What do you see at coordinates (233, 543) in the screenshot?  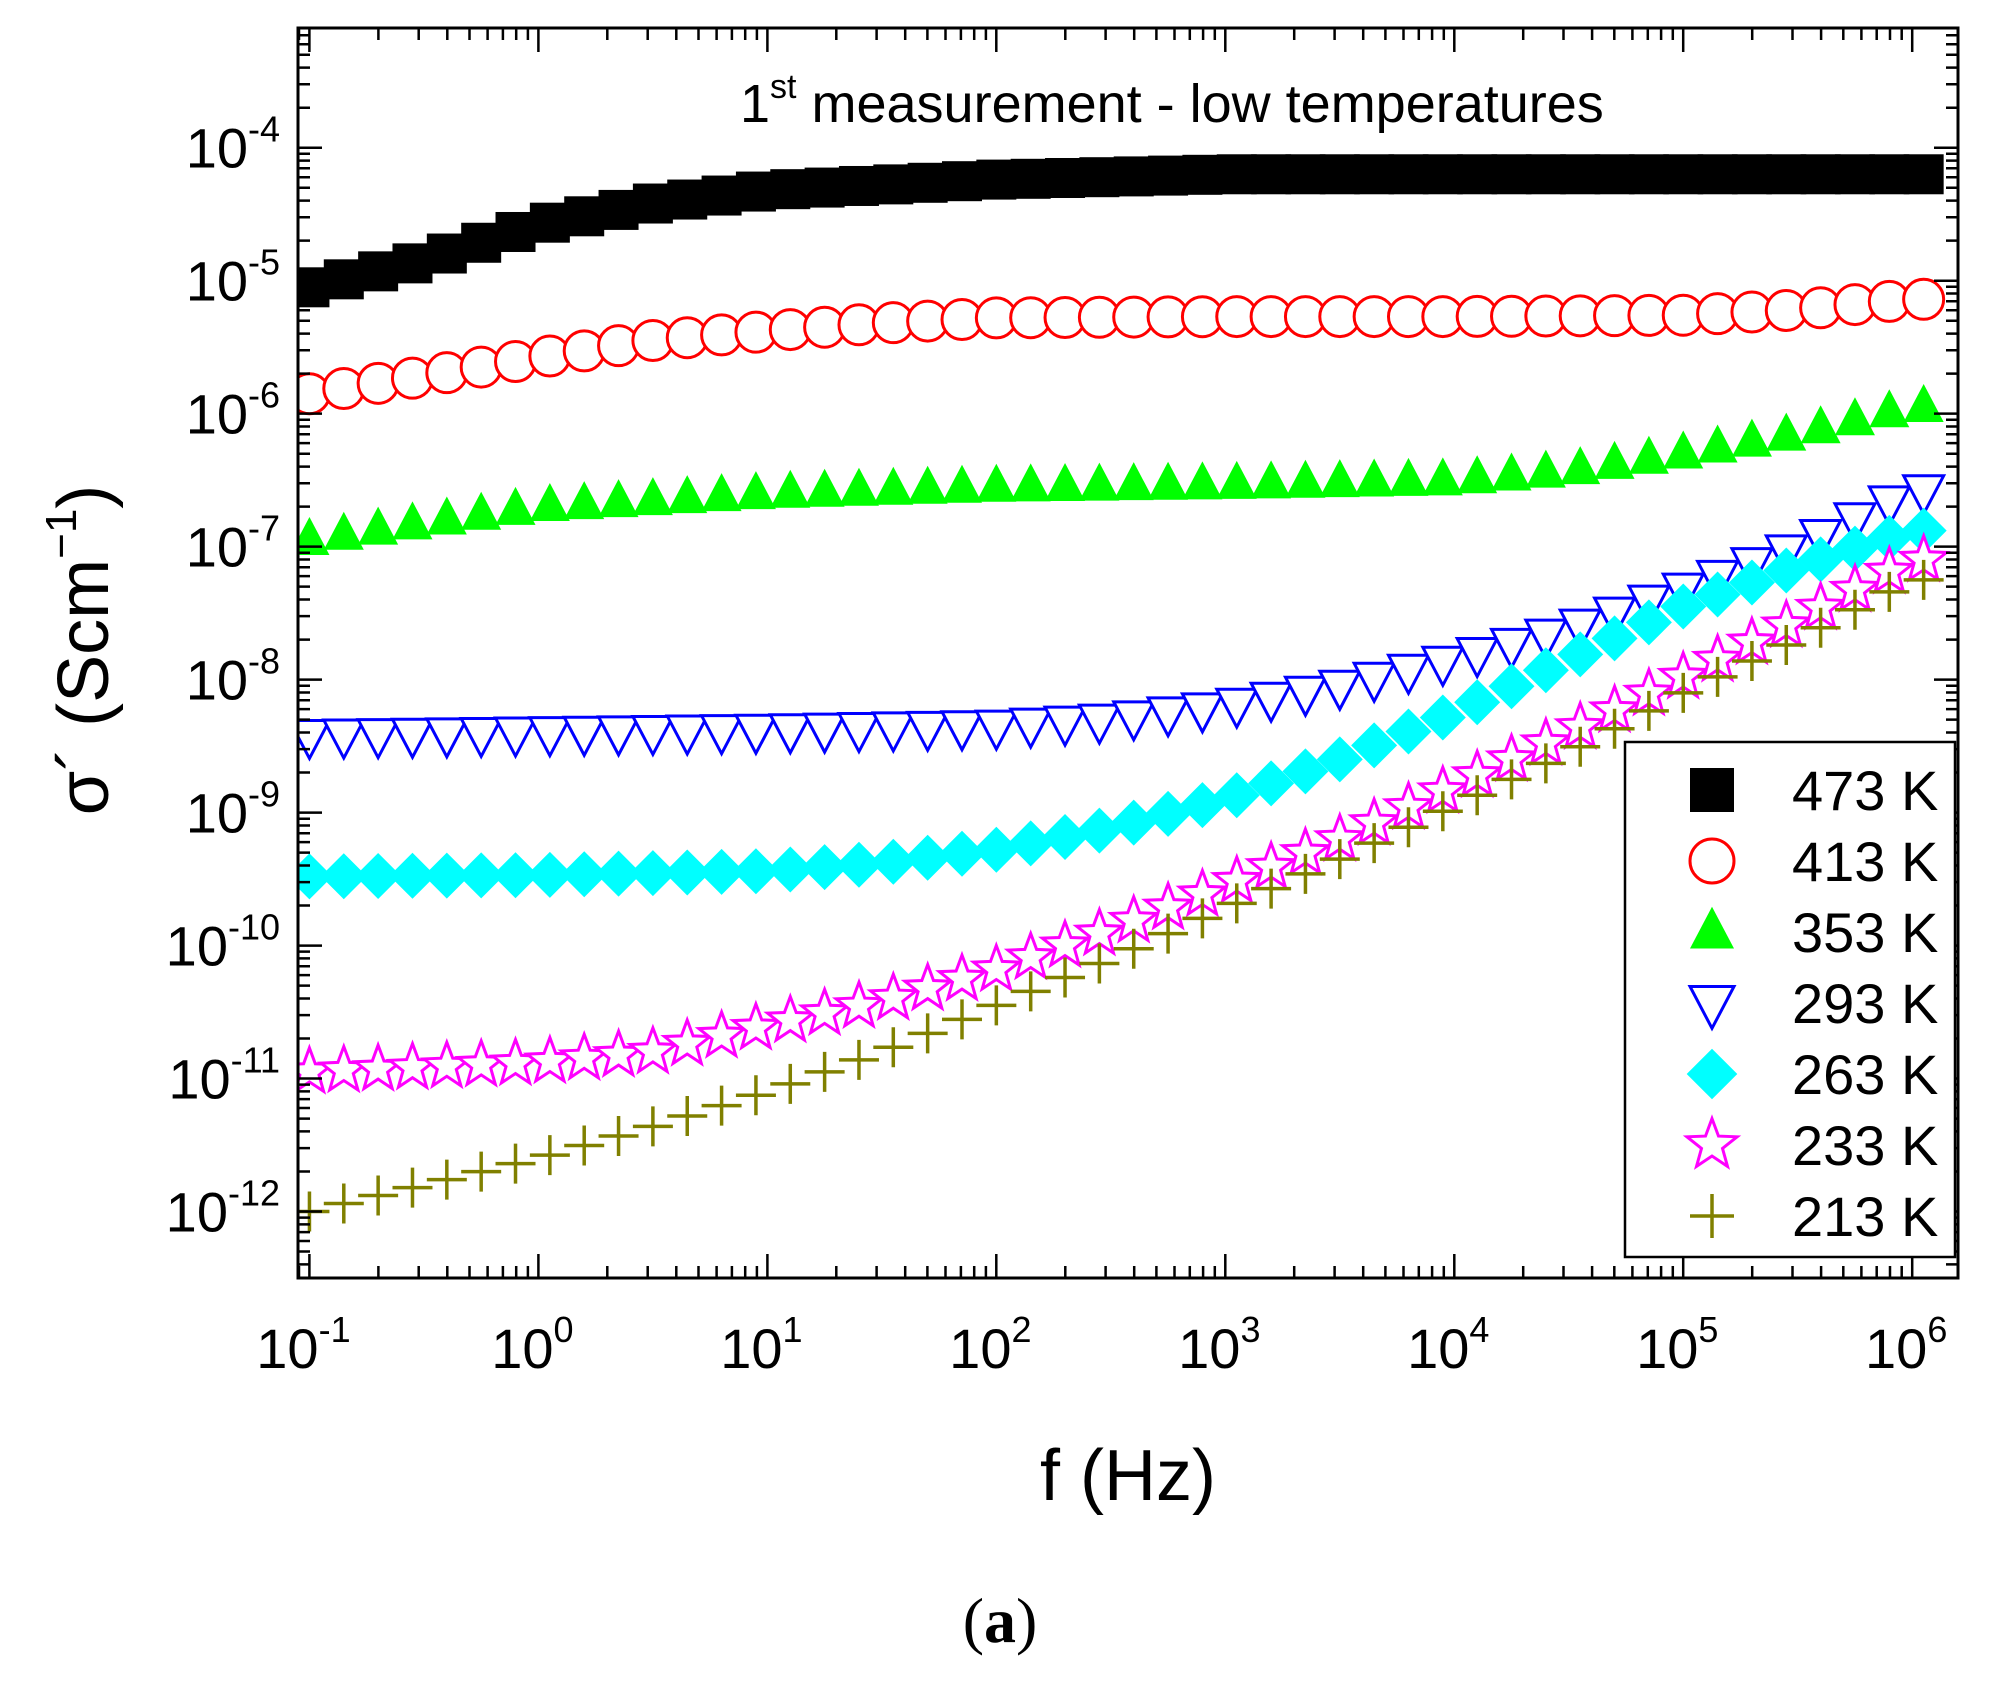 I see `y-tick-label: 10⁻⁷` at bounding box center [233, 543].